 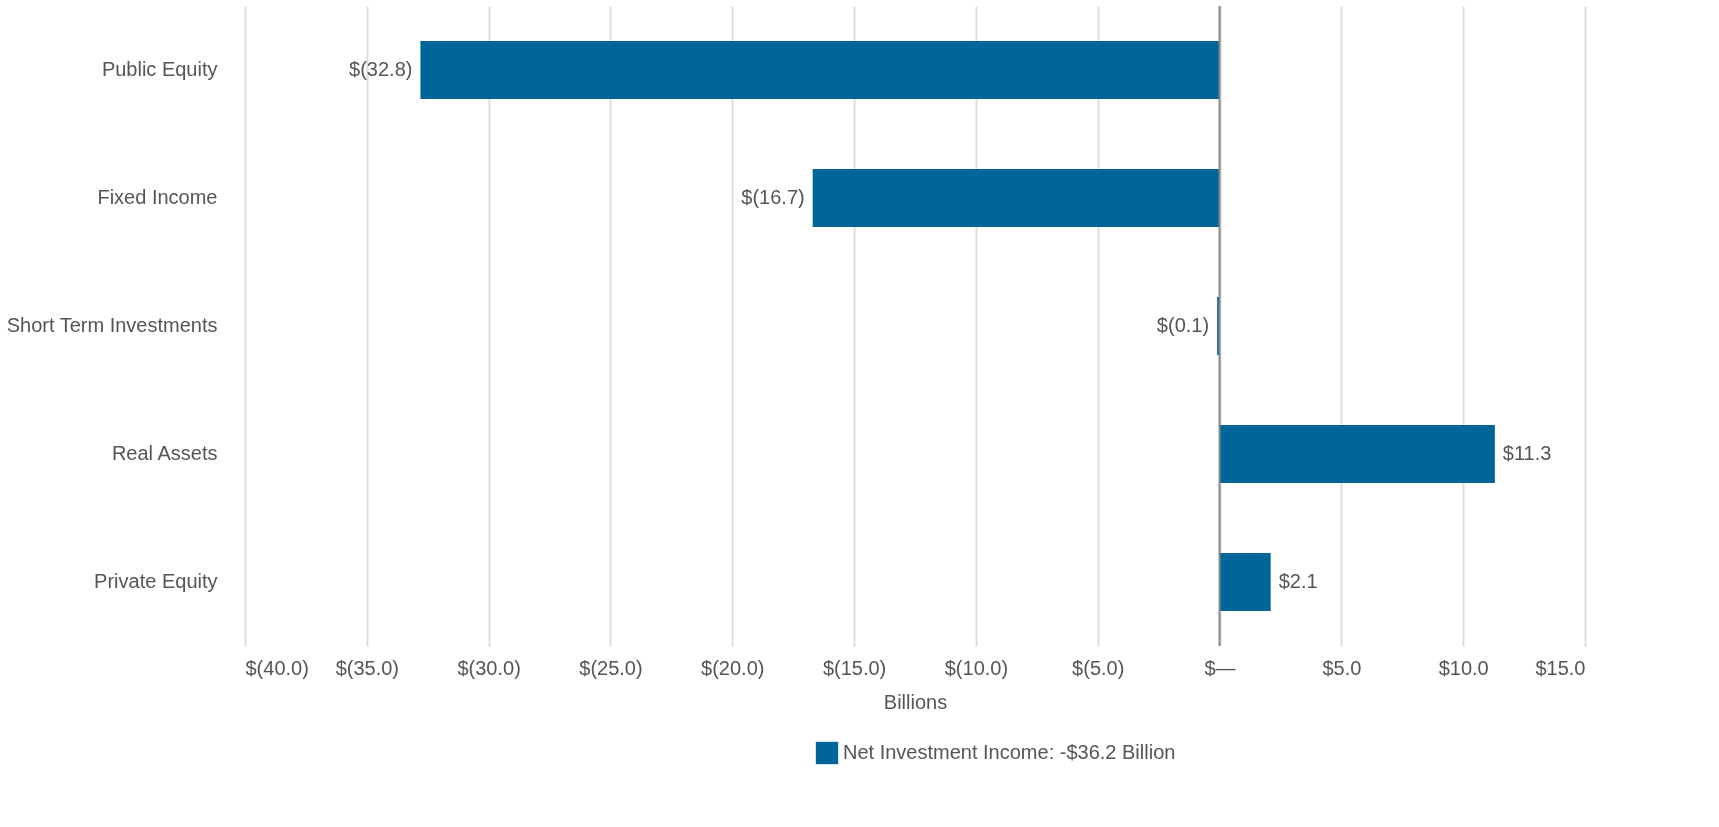 I want to click on y-tick-label: Real Assets, so click(x=164, y=453).